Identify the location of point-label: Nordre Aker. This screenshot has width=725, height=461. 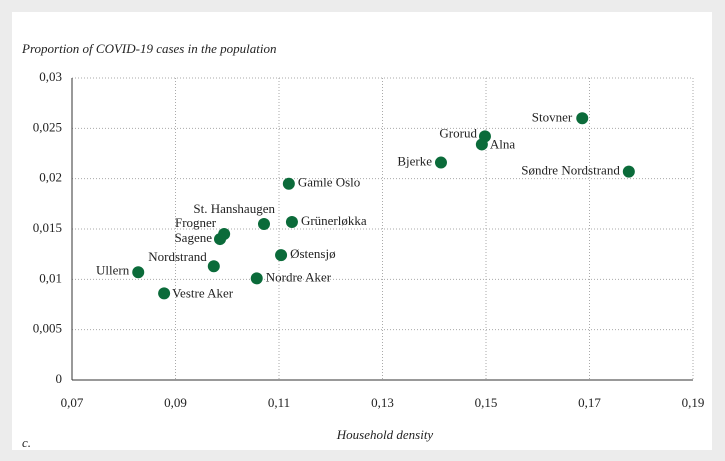
(299, 276).